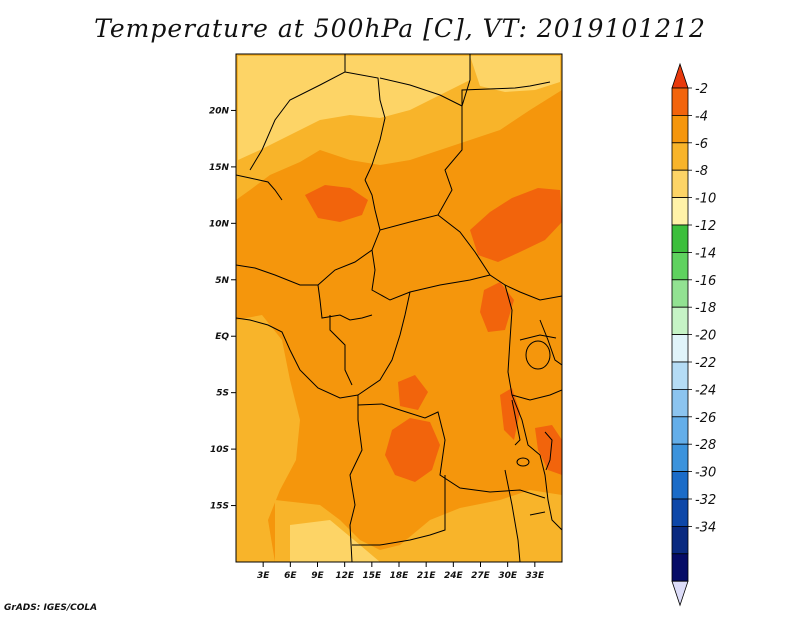  What do you see at coordinates (263, 576) in the screenshot?
I see `lon-tick-label: 3E` at bounding box center [263, 576].